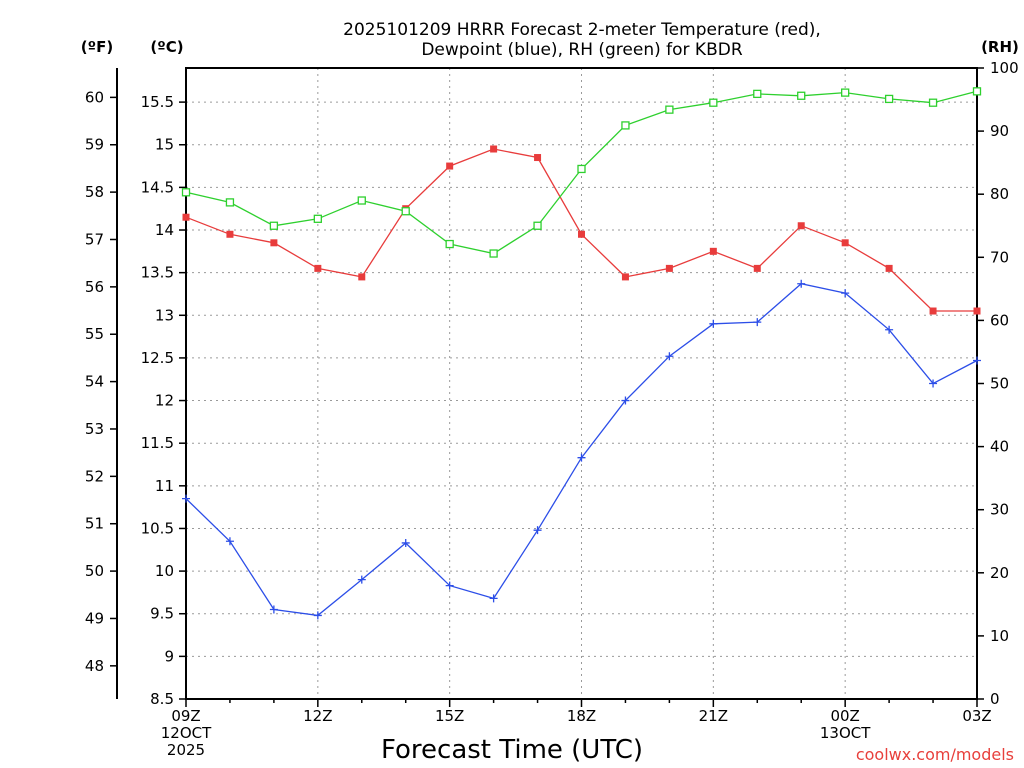  Describe the element at coordinates (94, 476) in the screenshot. I see `fahrenheit-tick-label: 52` at that location.